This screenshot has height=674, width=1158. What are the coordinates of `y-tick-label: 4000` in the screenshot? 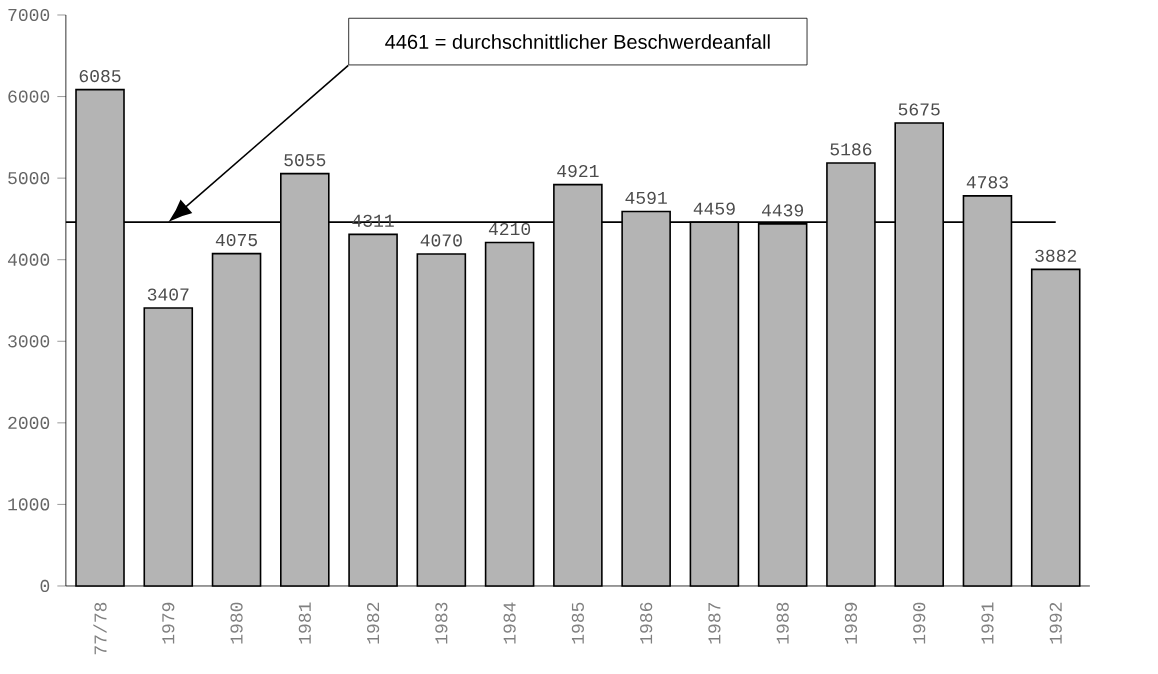 It's located at (28, 259).